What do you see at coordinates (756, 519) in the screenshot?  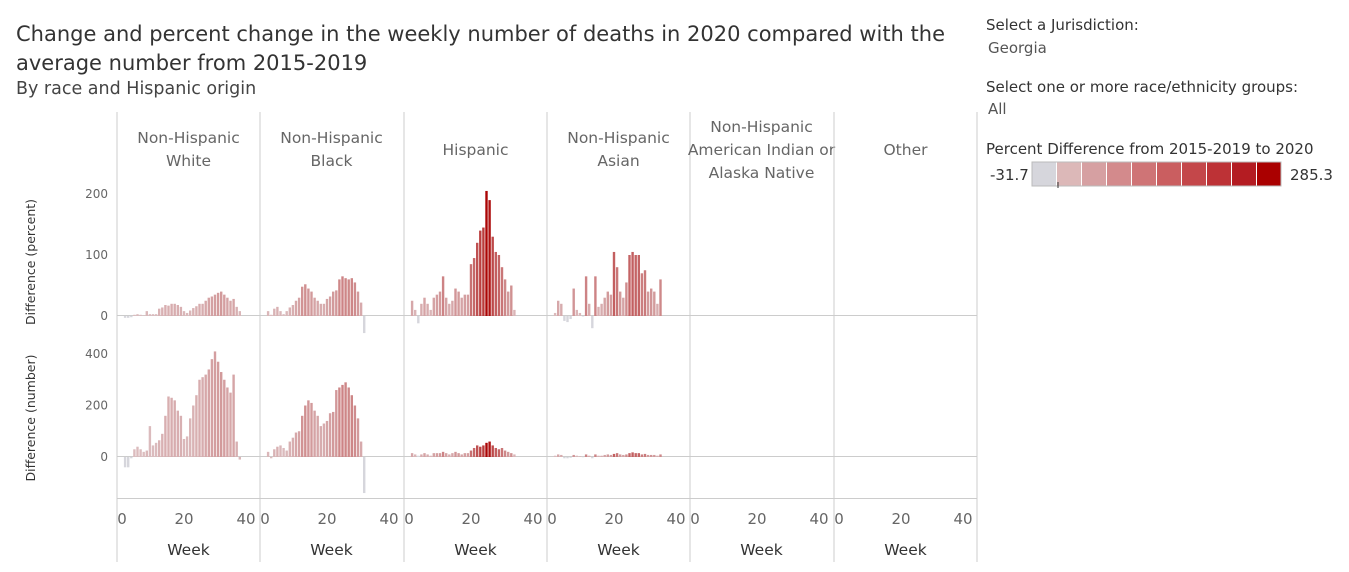 I see `x-tick-label: 20` at bounding box center [756, 519].